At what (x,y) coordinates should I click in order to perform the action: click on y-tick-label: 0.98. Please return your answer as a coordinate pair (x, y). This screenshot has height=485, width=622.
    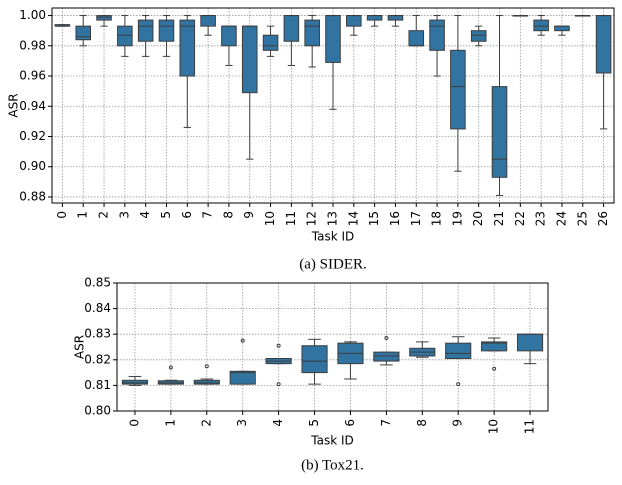
    Looking at the image, I should click on (32, 45).